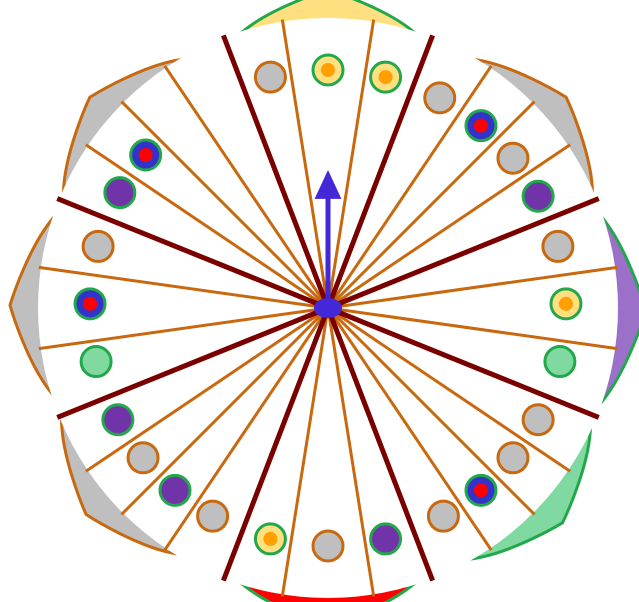 This screenshot has width=639, height=602. I want to click on spinner-pointer, so click(328, 244).